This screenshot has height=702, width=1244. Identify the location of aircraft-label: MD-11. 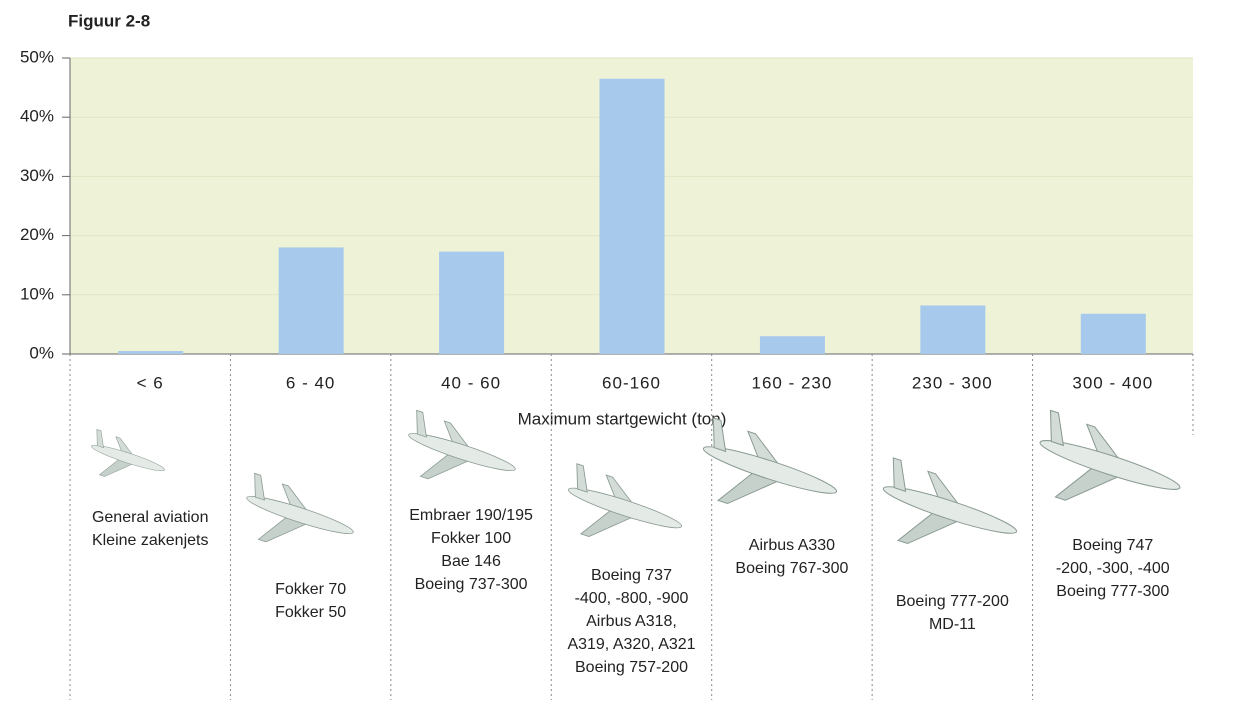
(952, 624).